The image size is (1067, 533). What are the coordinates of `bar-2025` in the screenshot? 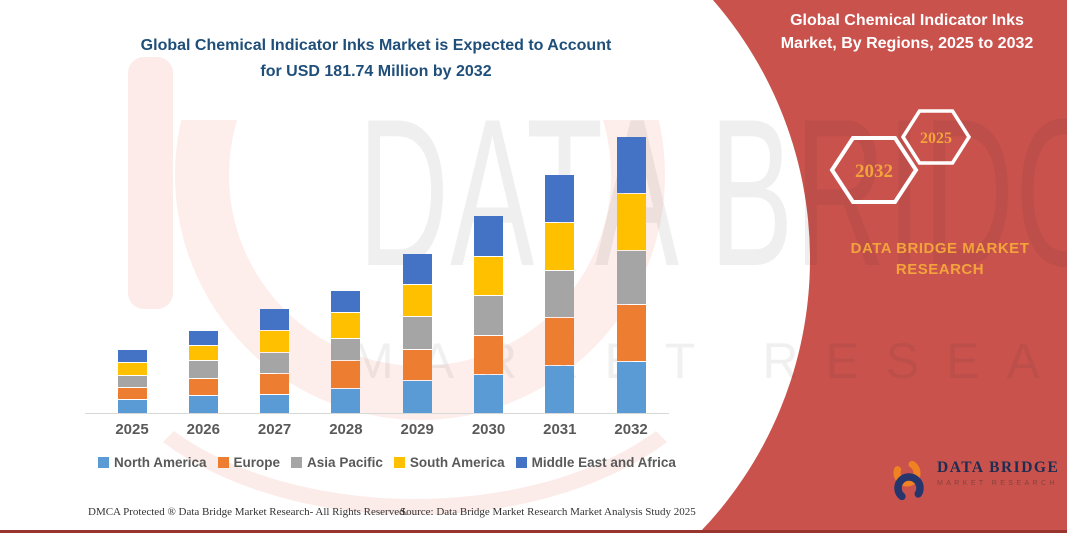 It's located at (132, 381).